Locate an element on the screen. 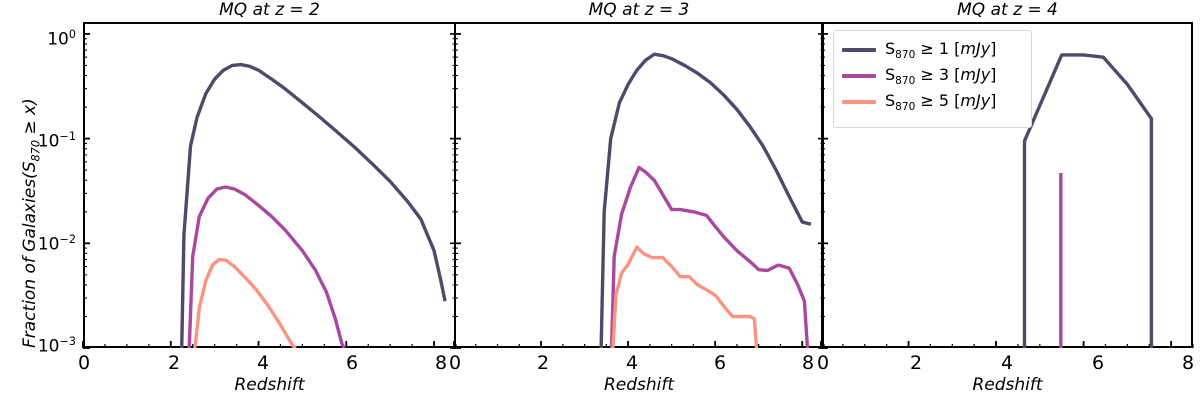 The width and height of the screenshot is (1200, 401). x-tick-label-p2-4: 4 is located at coordinates (632, 363).